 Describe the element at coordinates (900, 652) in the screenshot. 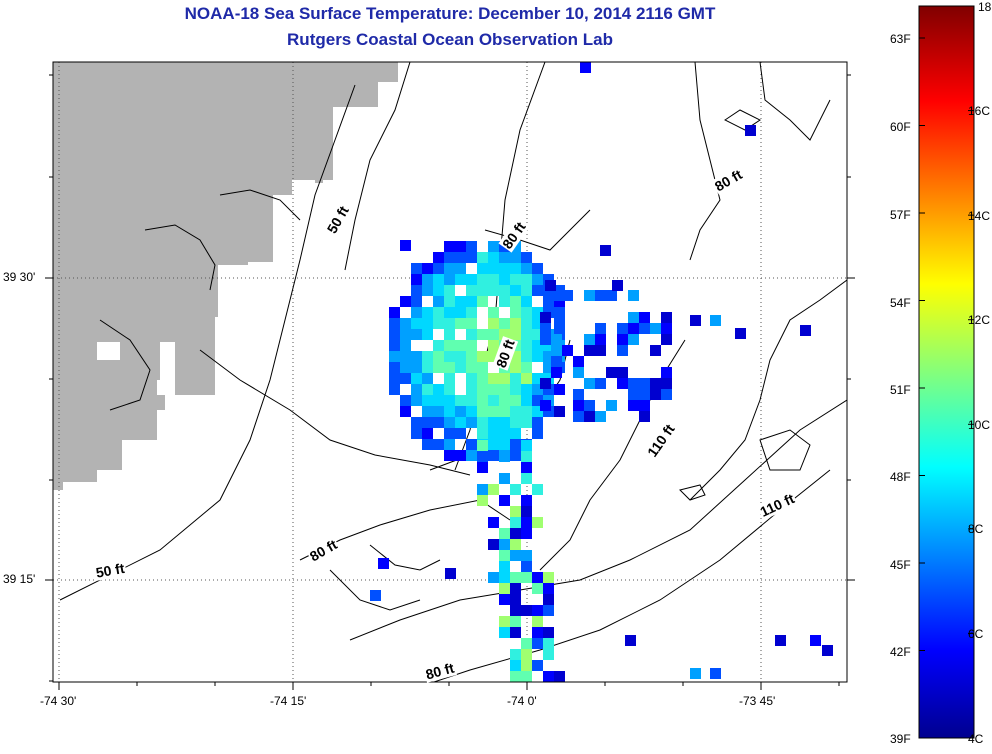

I see `colorbar-label-f: 42F` at that location.